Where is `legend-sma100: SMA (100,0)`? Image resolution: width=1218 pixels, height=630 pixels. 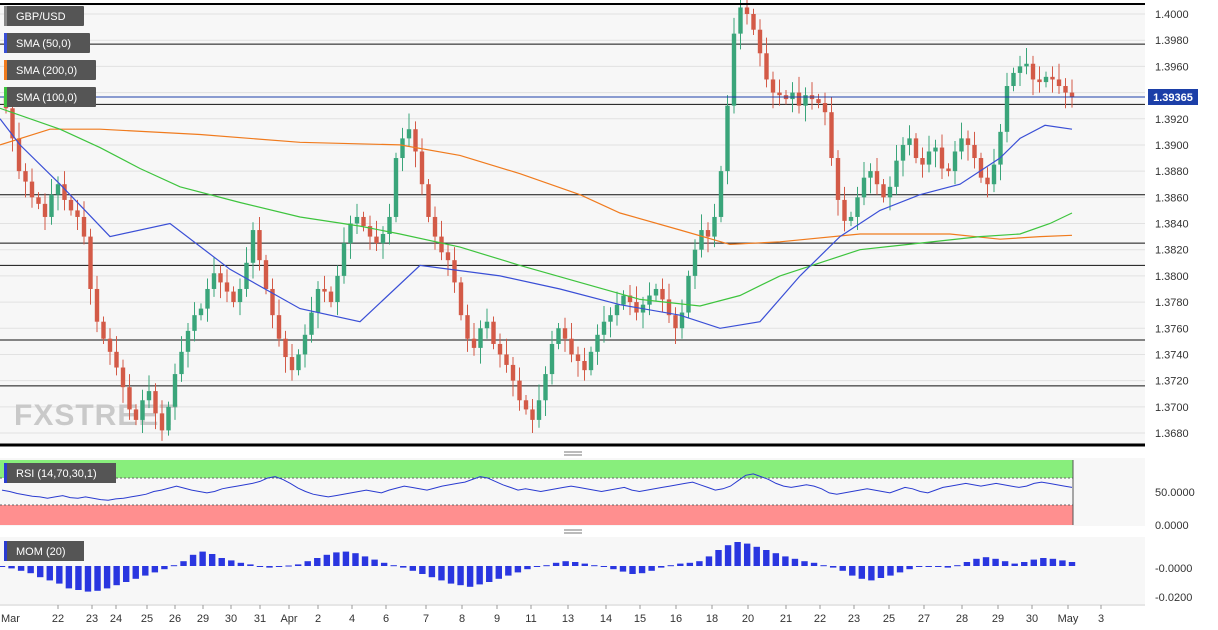
legend-sma100: SMA (100,0) is located at coordinates (50, 97).